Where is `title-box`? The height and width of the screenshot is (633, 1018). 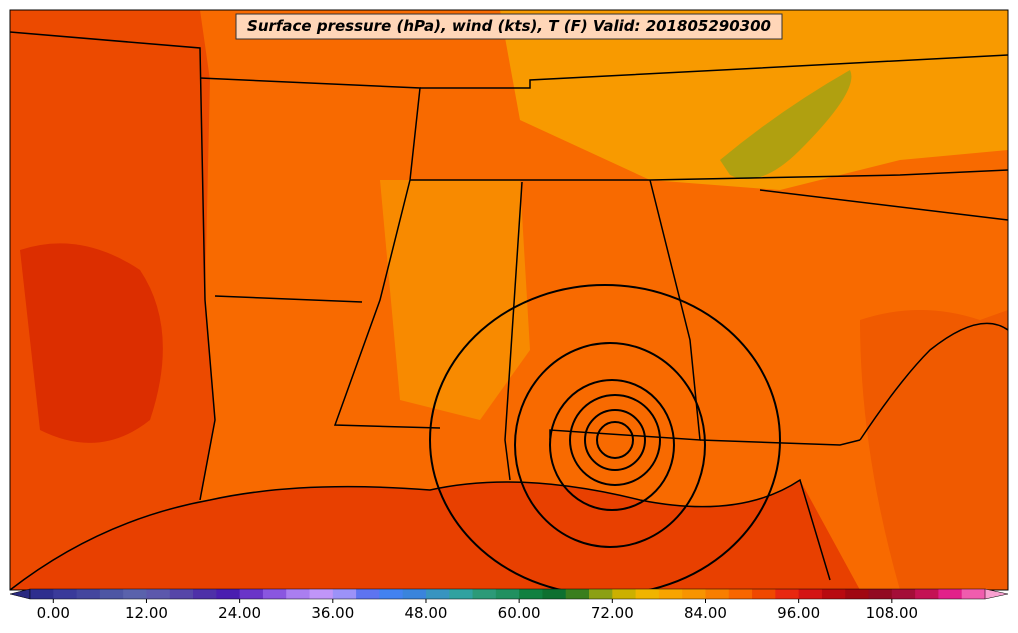
title-box is located at coordinates (509, 26).